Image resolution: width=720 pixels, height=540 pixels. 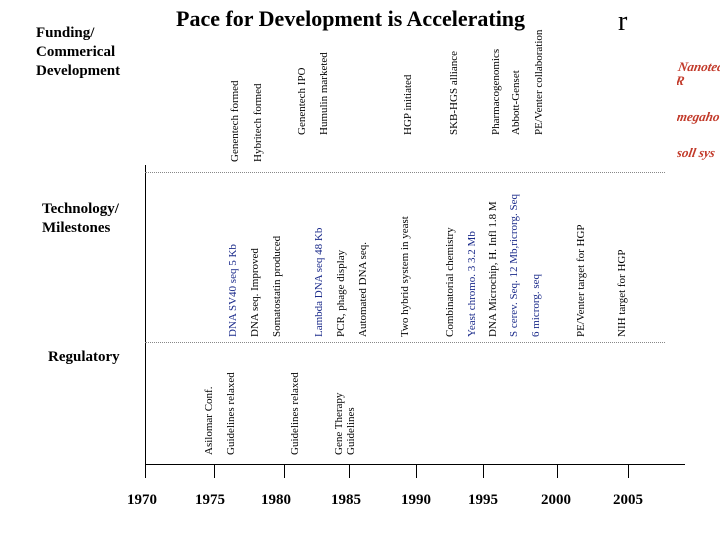 What do you see at coordinates (324, 93) in the screenshot?
I see `funding-event: Humulin marketed` at bounding box center [324, 93].